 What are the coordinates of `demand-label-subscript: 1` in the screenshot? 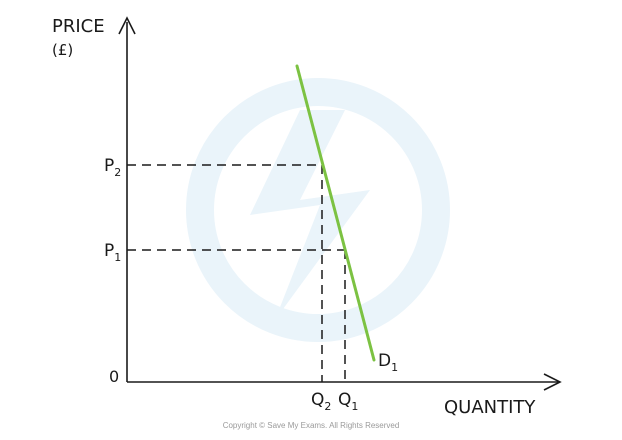 It's located at (394, 367).